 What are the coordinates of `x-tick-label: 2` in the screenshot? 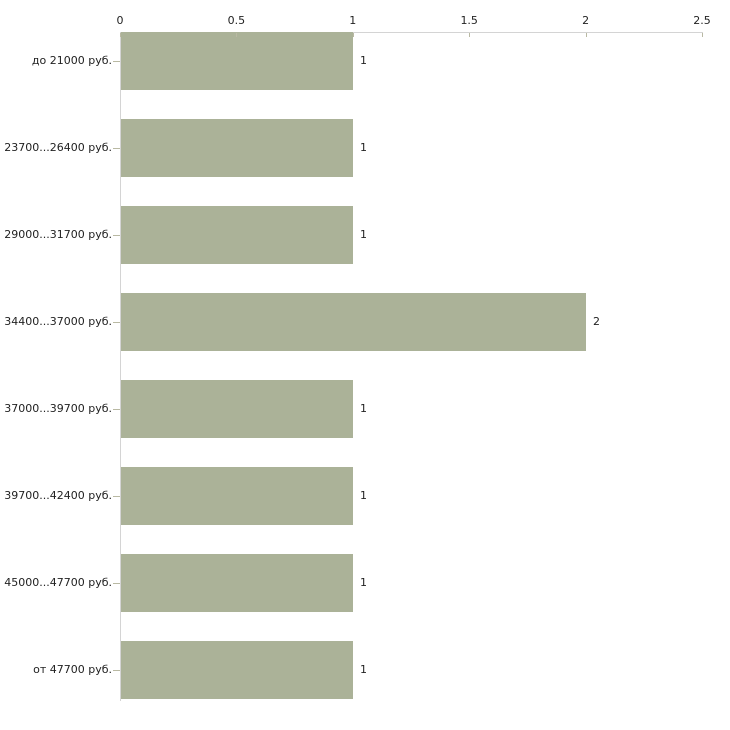 It's located at (586, 20).